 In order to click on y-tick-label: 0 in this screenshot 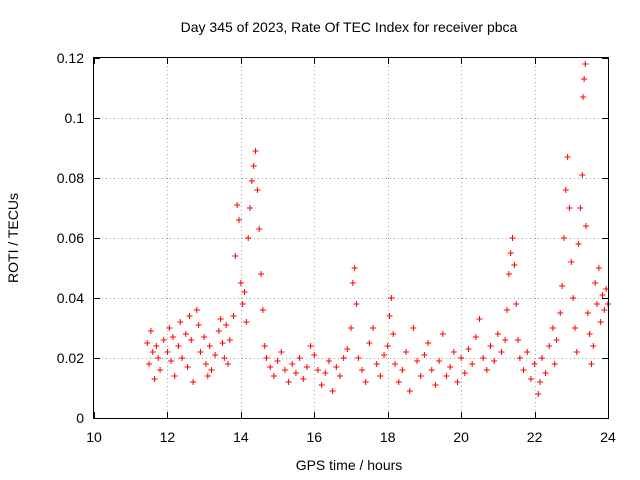, I will do `click(80, 418)`.